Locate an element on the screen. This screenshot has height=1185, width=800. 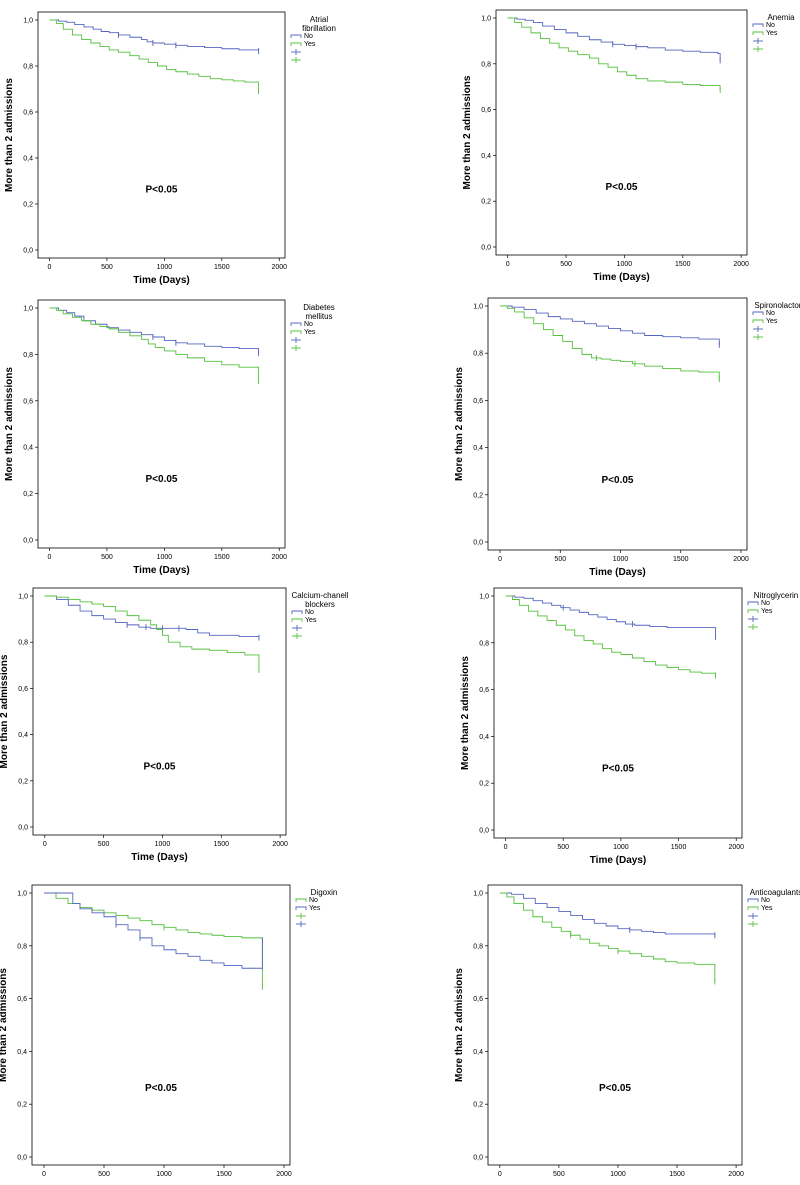
legend-title: Atrial is located at coordinates (319, 19).